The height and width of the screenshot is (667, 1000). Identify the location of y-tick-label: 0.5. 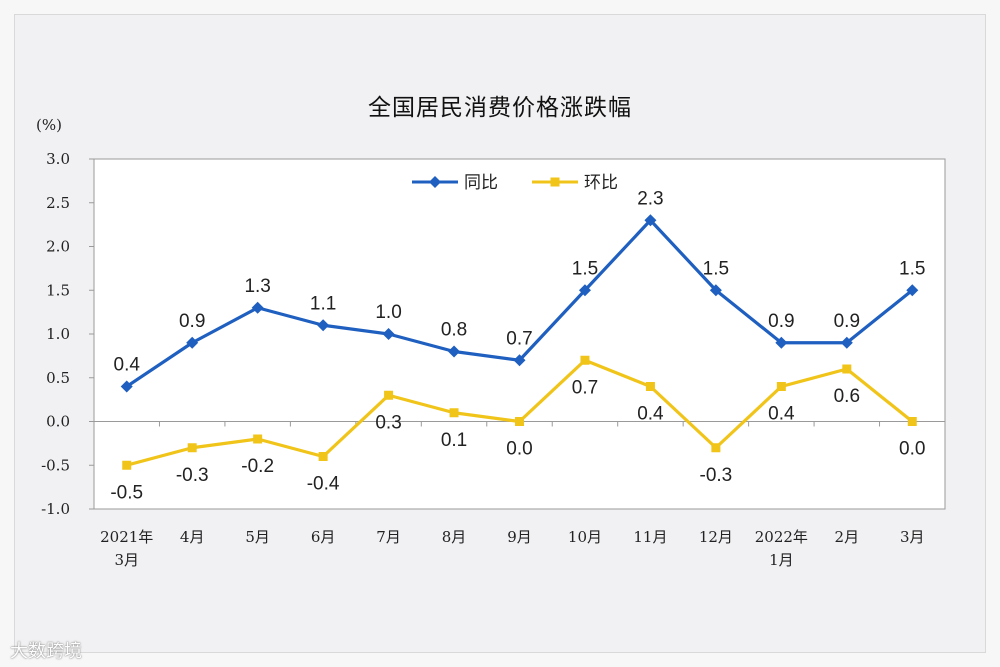
(58, 378).